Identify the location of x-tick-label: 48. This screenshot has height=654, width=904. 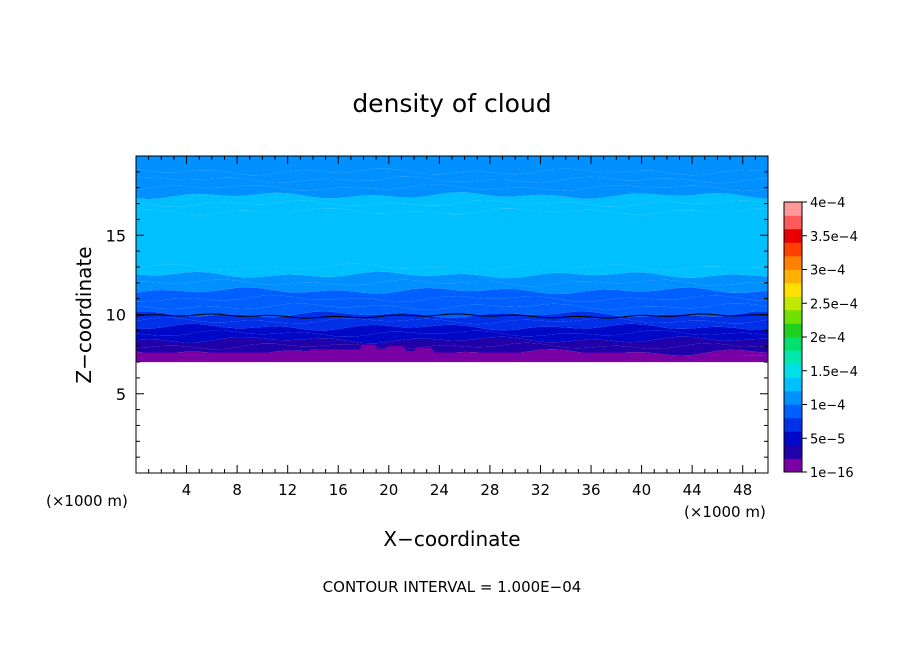
(742, 490).